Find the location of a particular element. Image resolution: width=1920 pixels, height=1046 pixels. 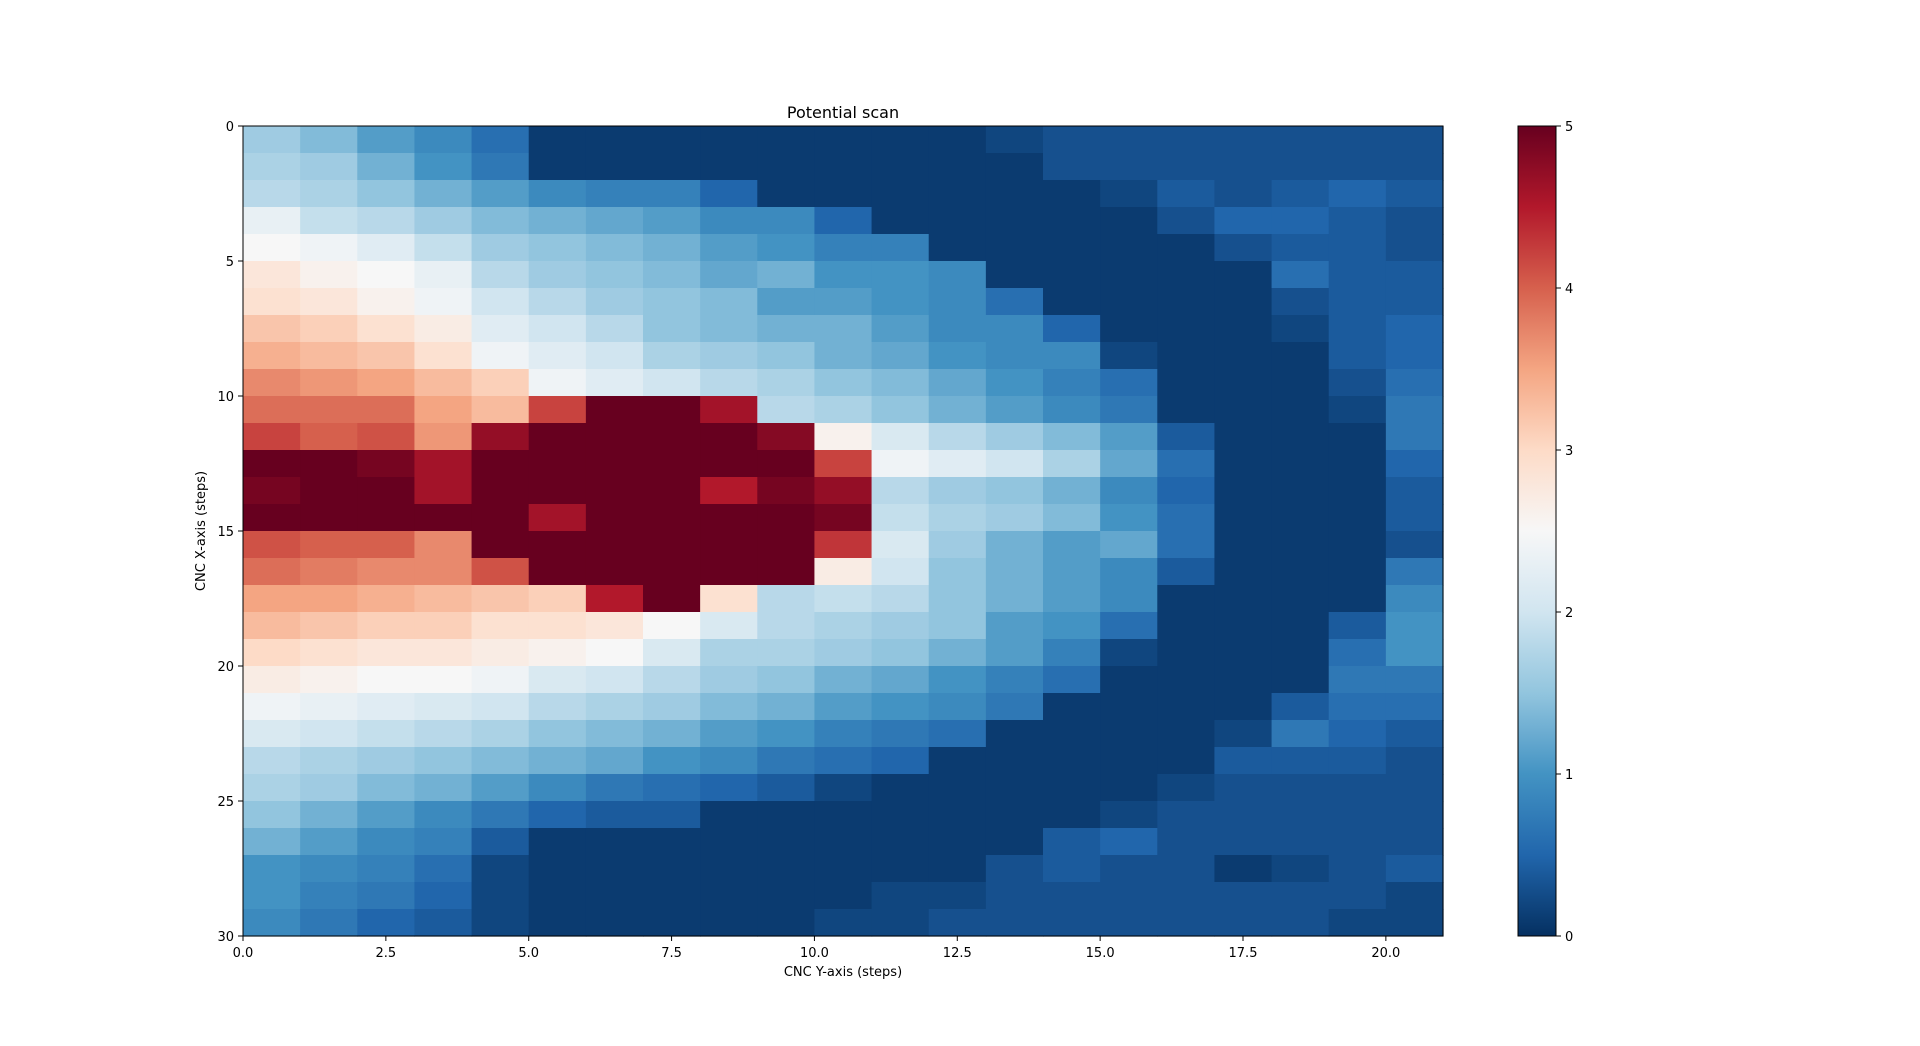

colorbar-ticks: 0 1 2 3 4 5 is located at coordinates (1564, 532).